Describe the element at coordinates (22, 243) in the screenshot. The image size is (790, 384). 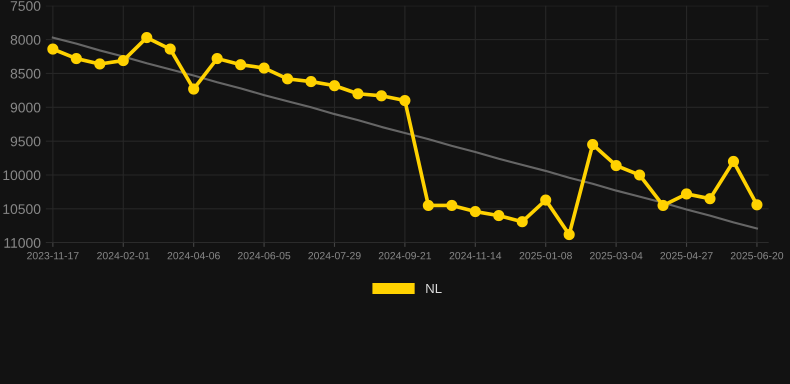
I see `y-tick-label: 11000` at that location.